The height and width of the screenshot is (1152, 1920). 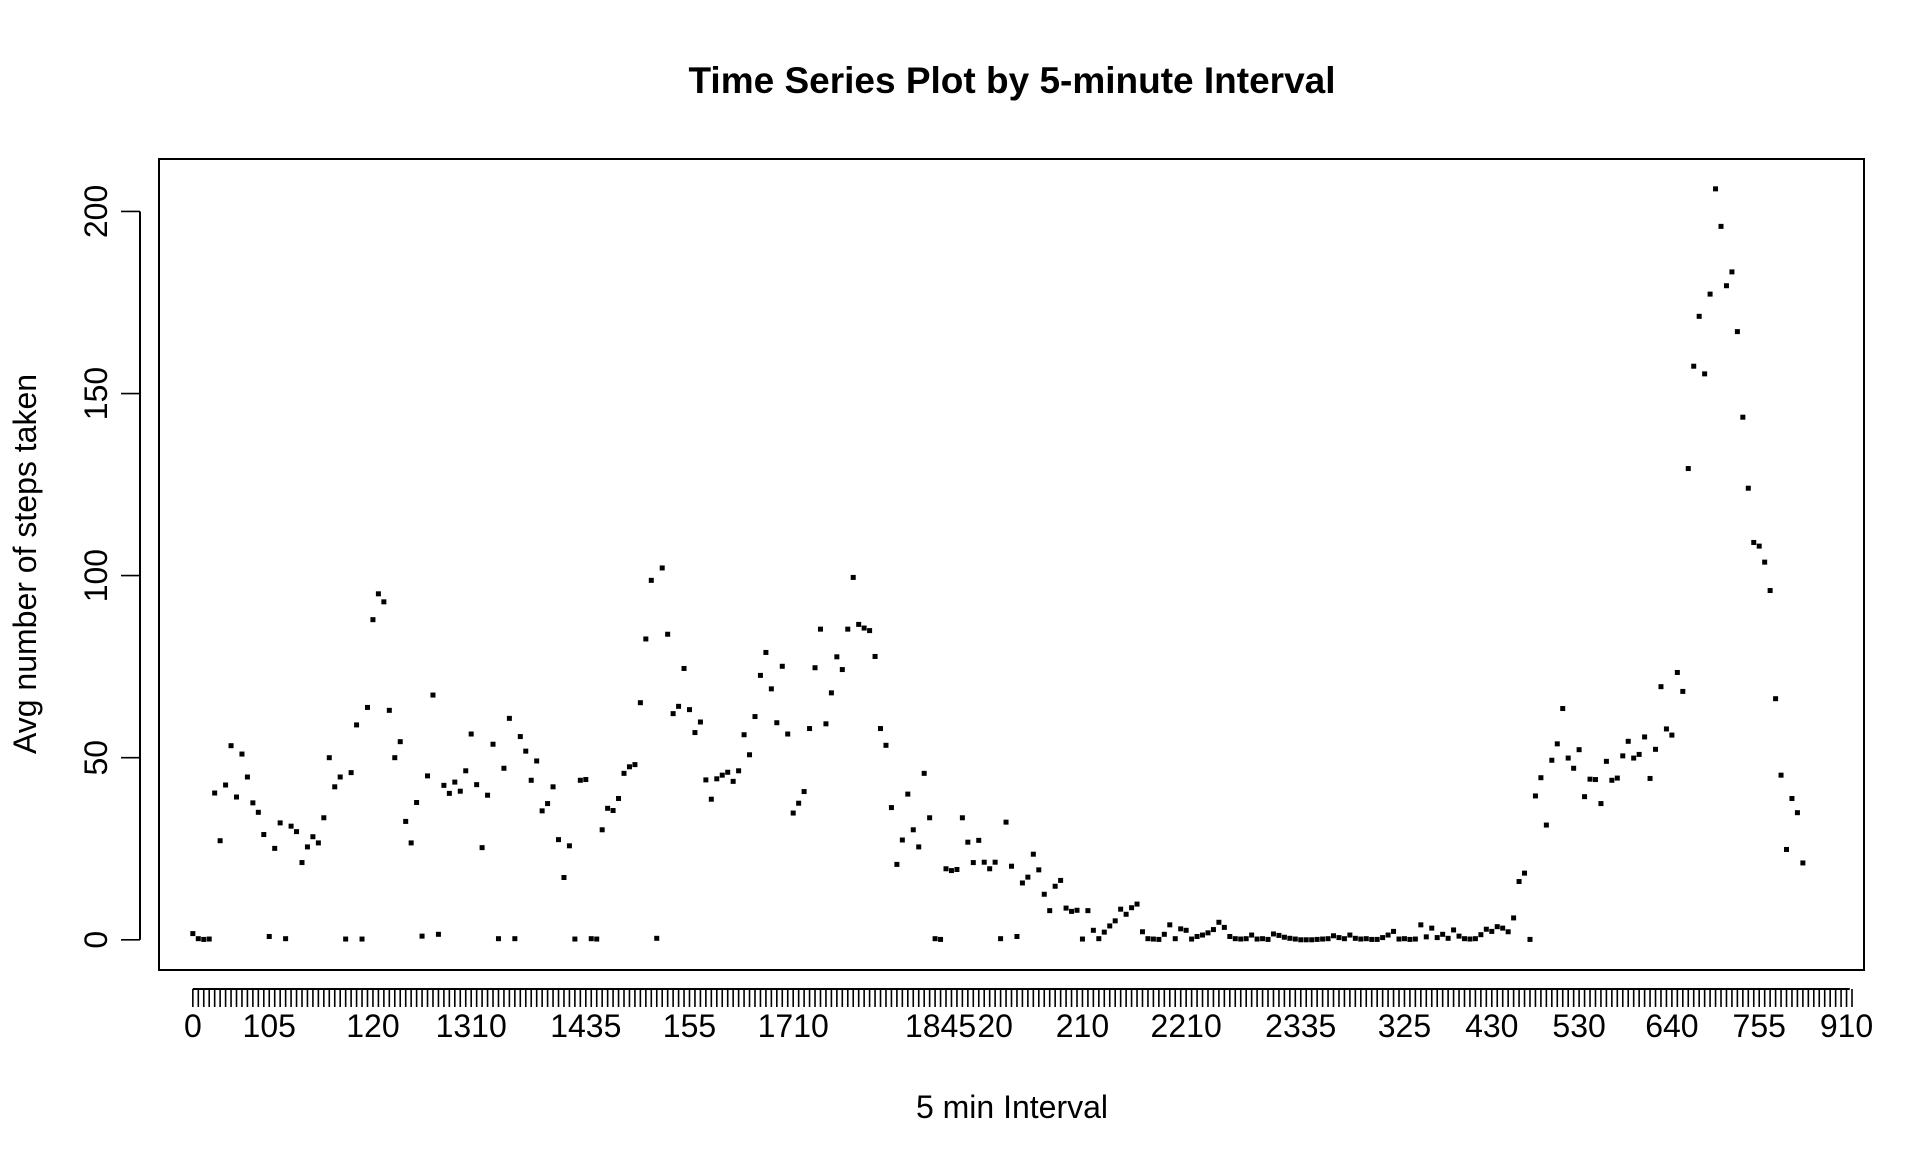 What do you see at coordinates (96, 575) in the screenshot?
I see `y-tick-label: 100` at bounding box center [96, 575].